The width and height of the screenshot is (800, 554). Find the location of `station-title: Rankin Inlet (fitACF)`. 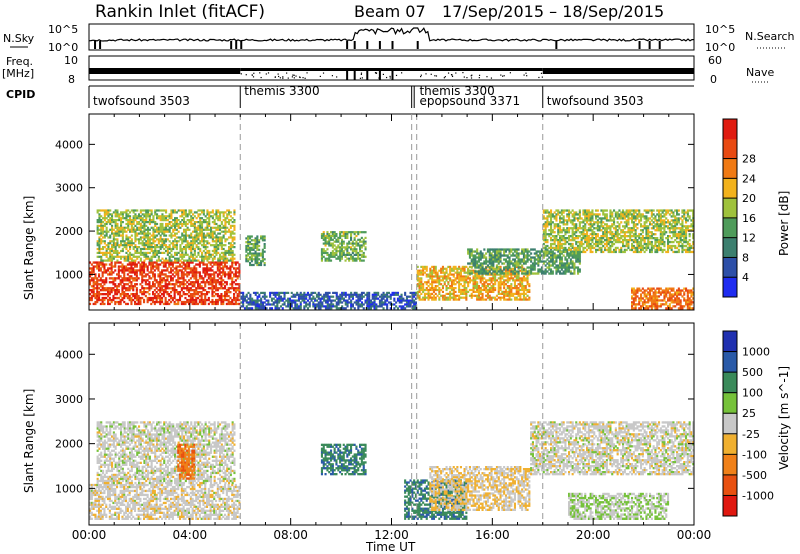

station-title: Rankin Inlet (fitACF) is located at coordinates (180, 12).